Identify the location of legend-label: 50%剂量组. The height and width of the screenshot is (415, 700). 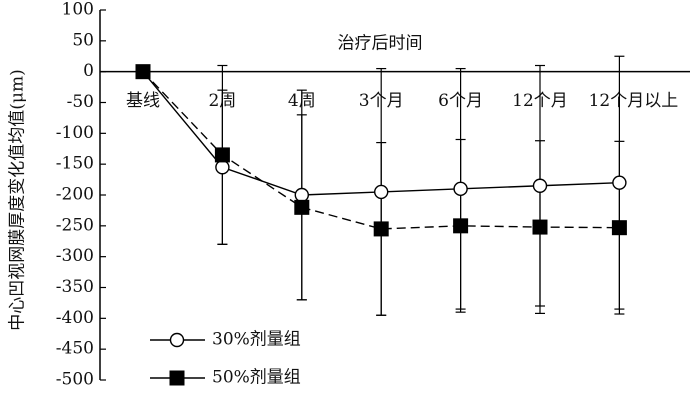
(256, 378).